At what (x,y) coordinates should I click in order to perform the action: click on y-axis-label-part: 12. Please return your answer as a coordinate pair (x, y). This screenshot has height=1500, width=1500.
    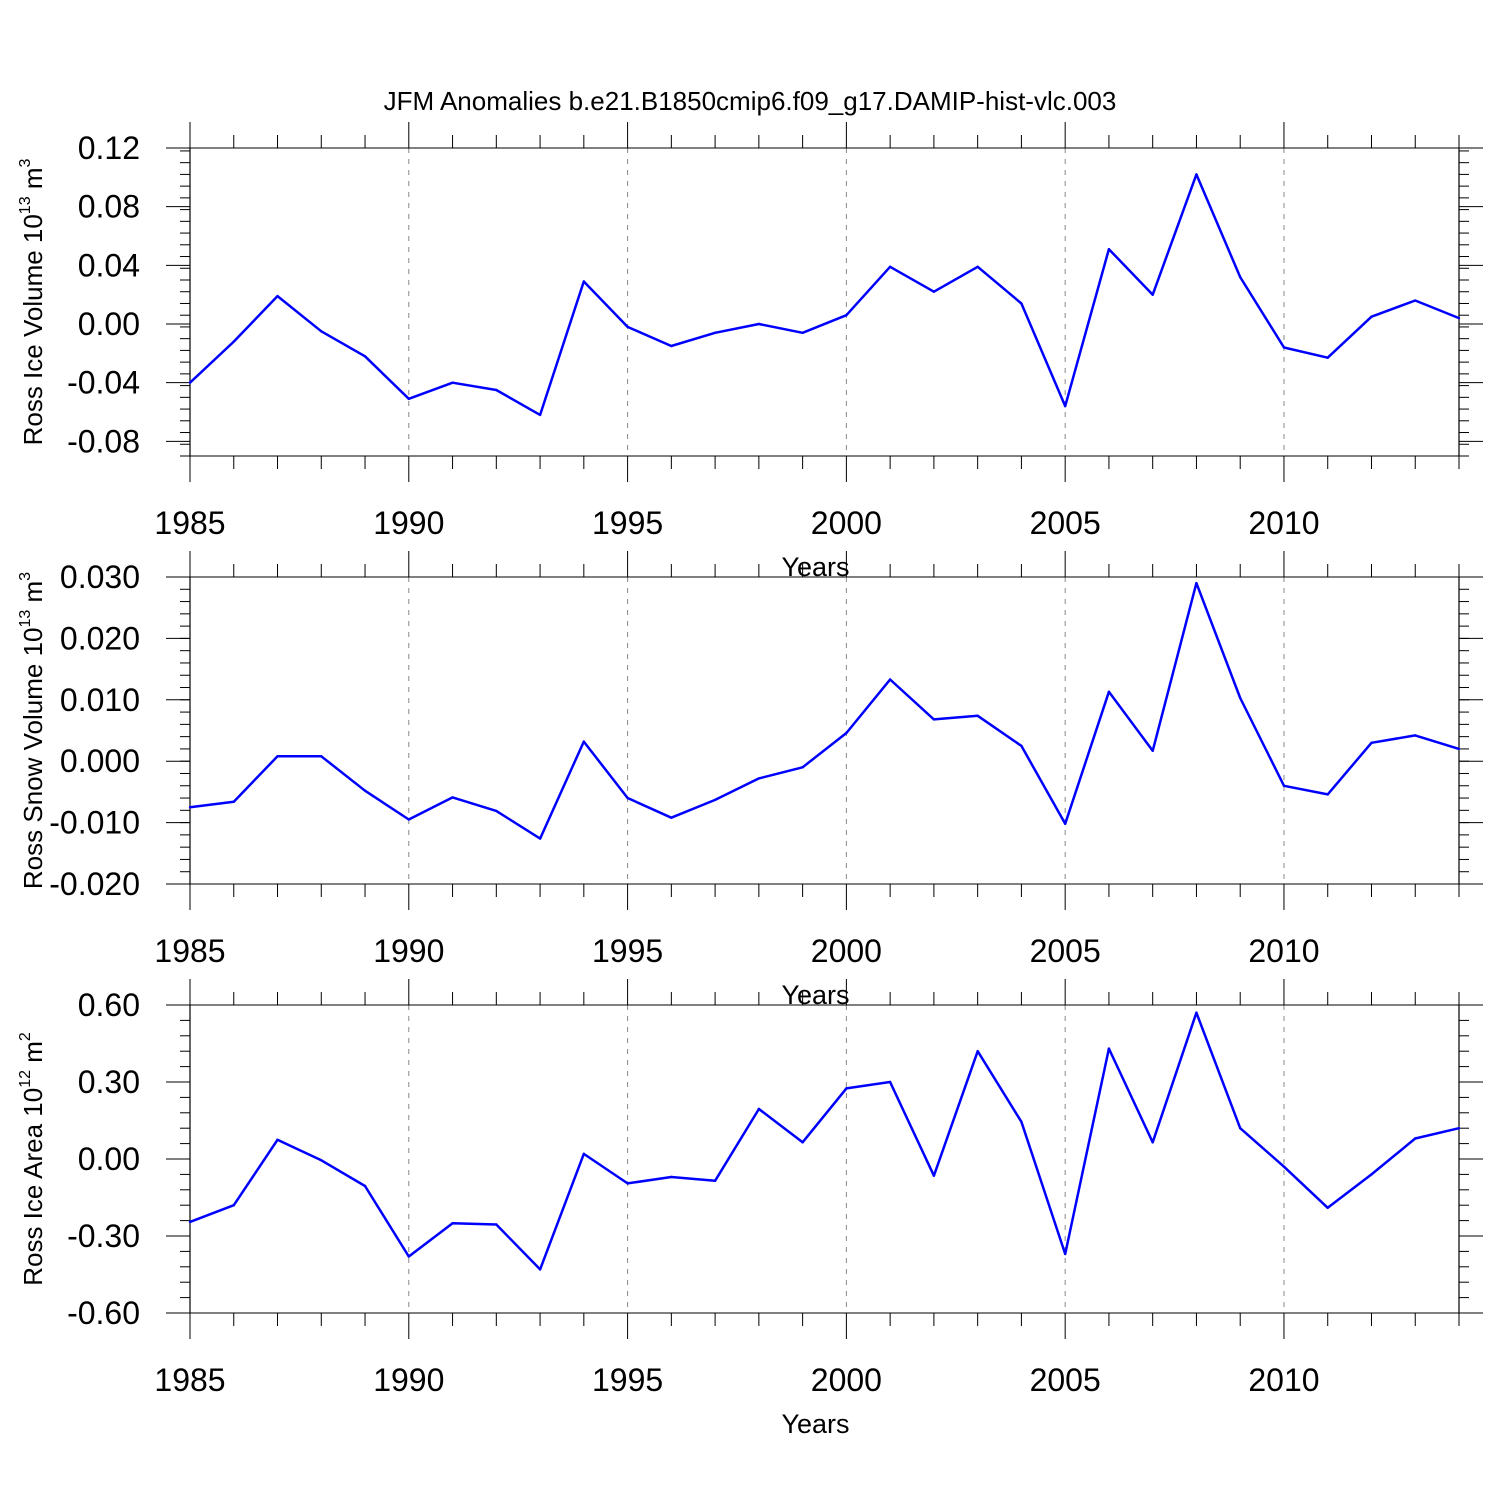
    Looking at the image, I should click on (25, 1079).